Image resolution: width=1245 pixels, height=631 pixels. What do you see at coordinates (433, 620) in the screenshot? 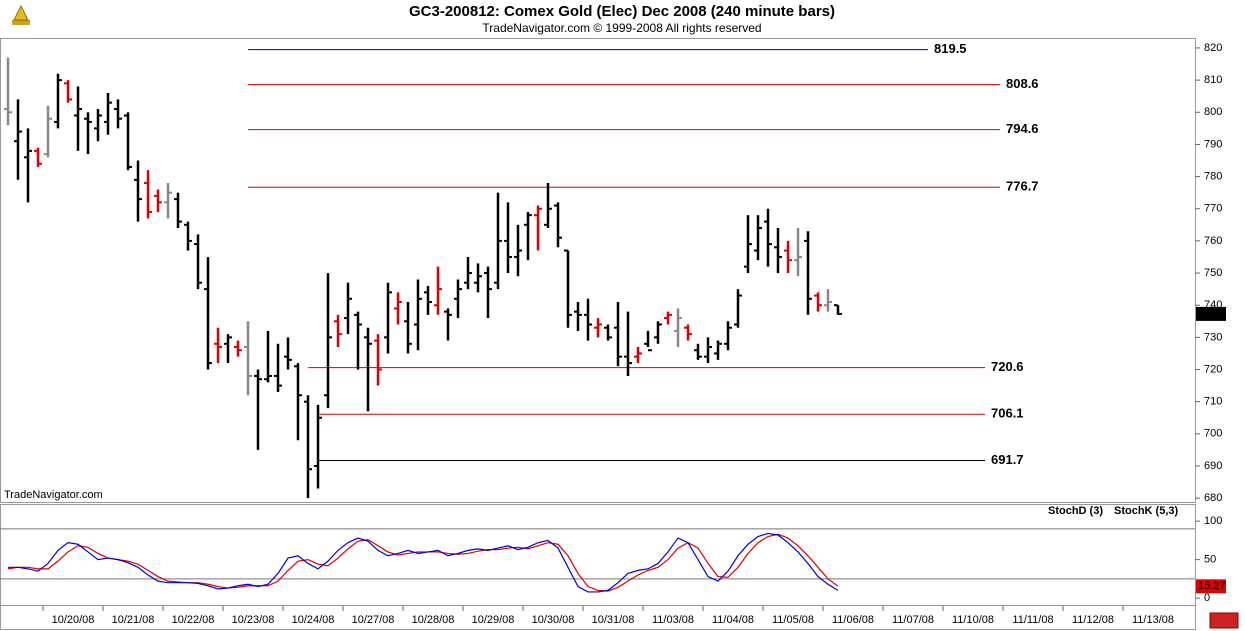
I see `x-tick-label: 10/28/08` at bounding box center [433, 620].